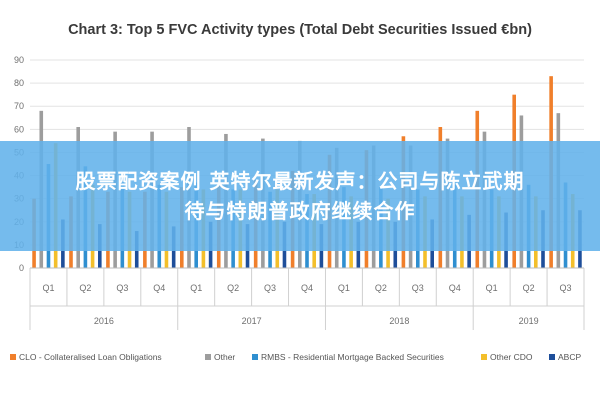 The height and width of the screenshot is (400, 600). Describe the element at coordinates (569, 357) in the screenshot. I see `legend-label: ABCP` at that location.